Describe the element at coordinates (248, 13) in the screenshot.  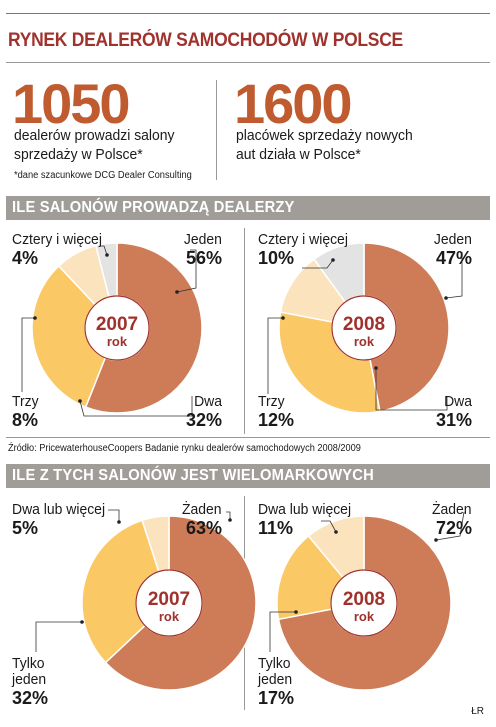
I see `top-rule` at that location.